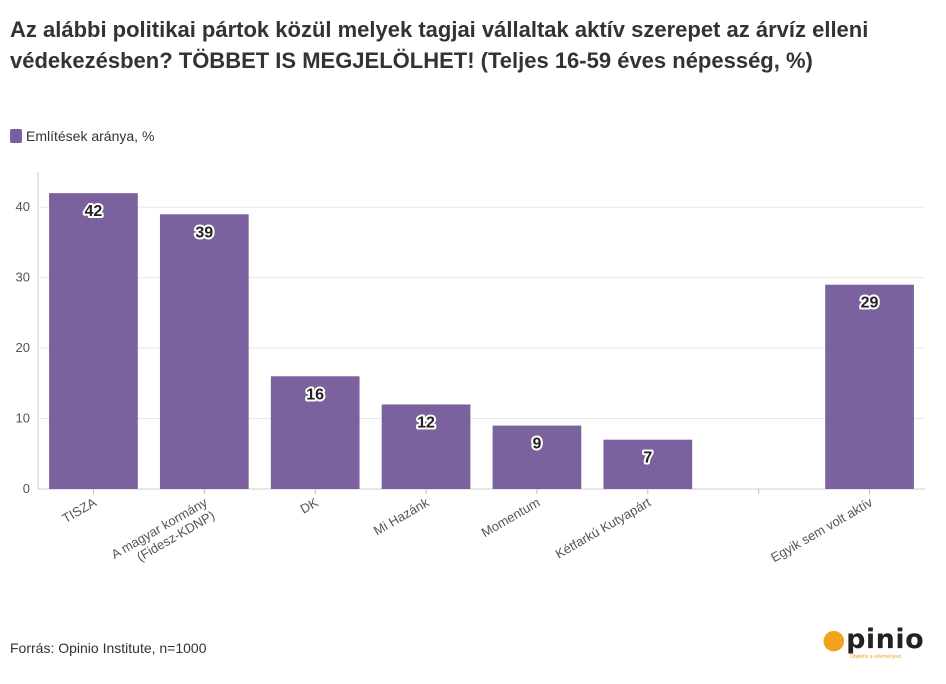 This screenshot has height=684, width=946. What do you see at coordinates (162, 529) in the screenshot?
I see `x-tick-label: A magyar kormány(Fidesz-KDNP)` at bounding box center [162, 529].